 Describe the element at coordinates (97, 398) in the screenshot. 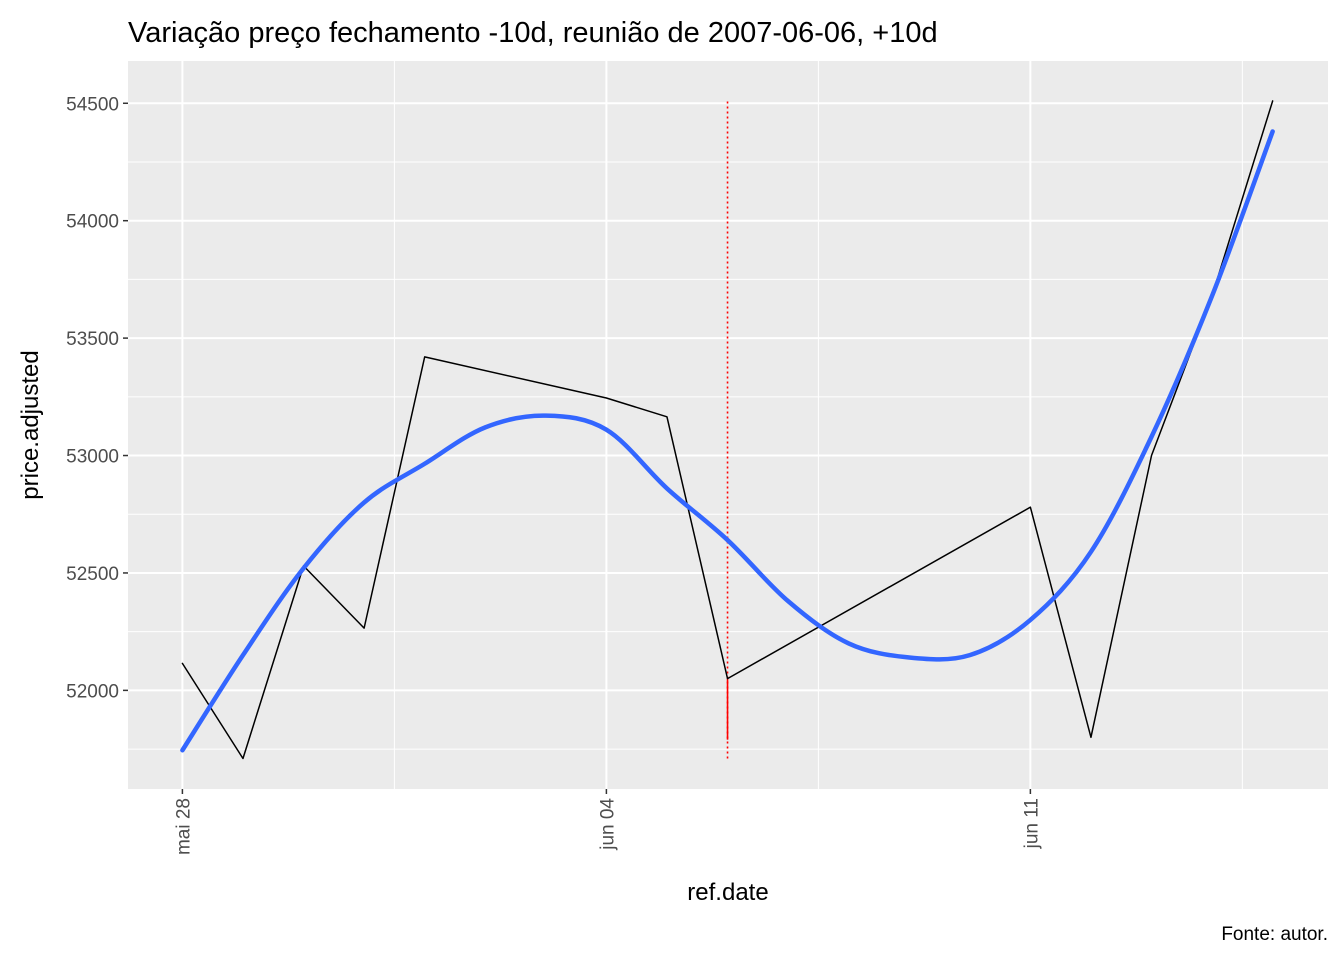

I see `y-axis: 52000 52500 53000 53500 54000 54500` at that location.